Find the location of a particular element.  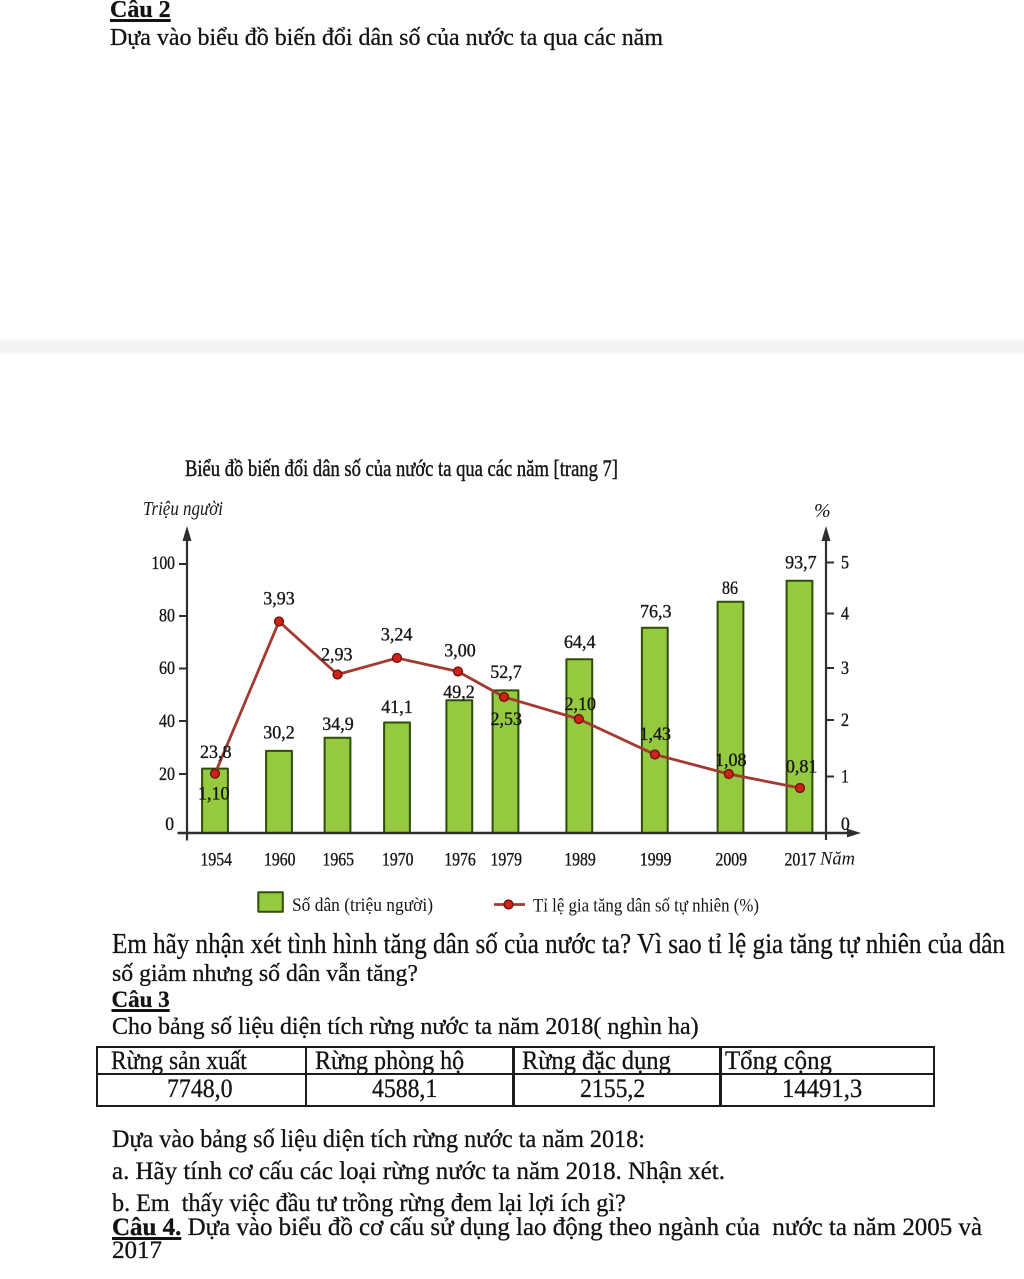

svg-text: 1989 is located at coordinates (580, 861).